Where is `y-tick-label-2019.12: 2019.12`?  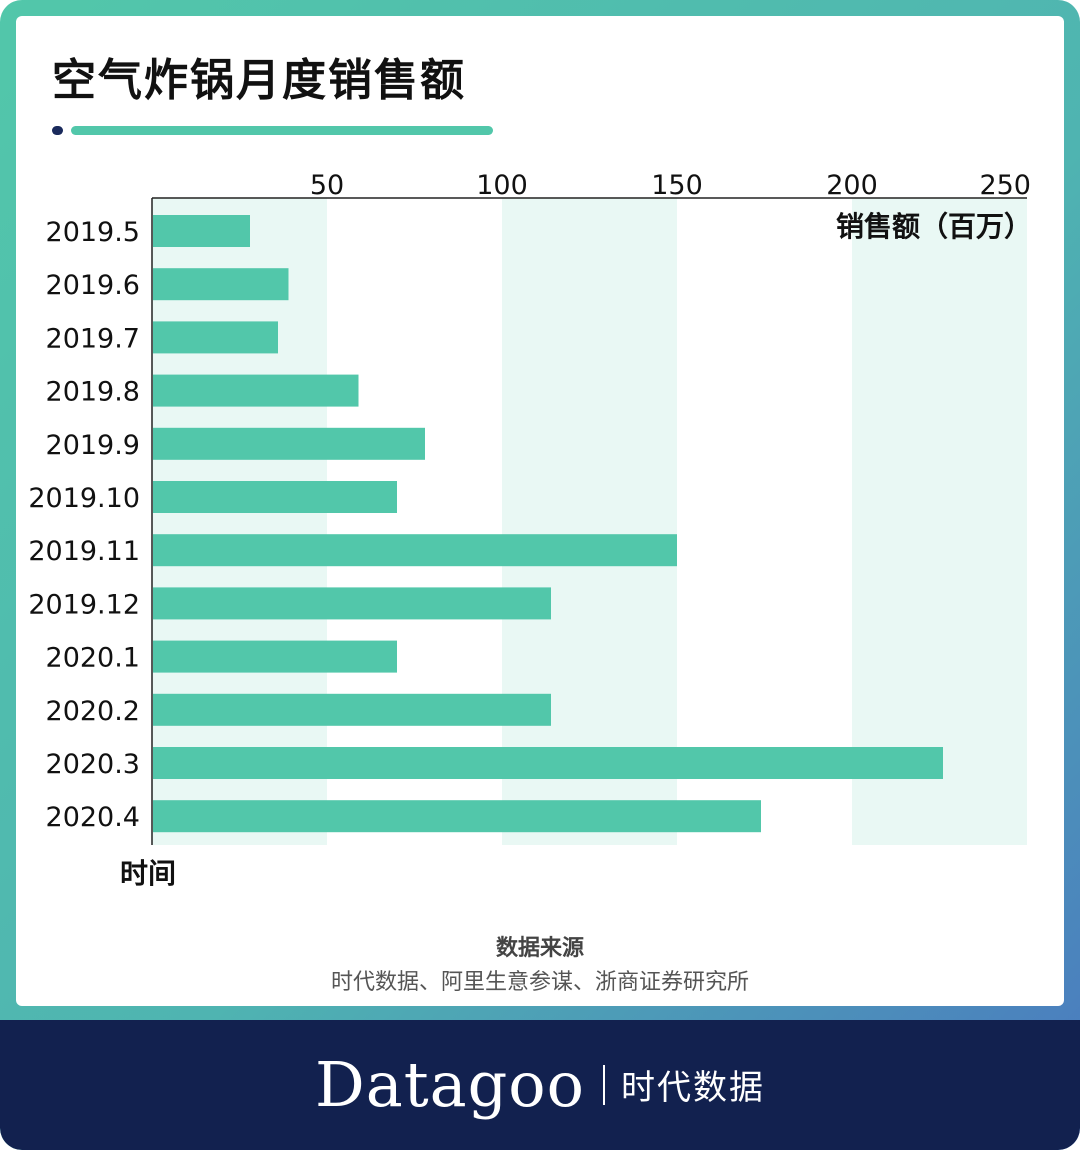 y-tick-label-2019.12: 2019.12 is located at coordinates (84, 604).